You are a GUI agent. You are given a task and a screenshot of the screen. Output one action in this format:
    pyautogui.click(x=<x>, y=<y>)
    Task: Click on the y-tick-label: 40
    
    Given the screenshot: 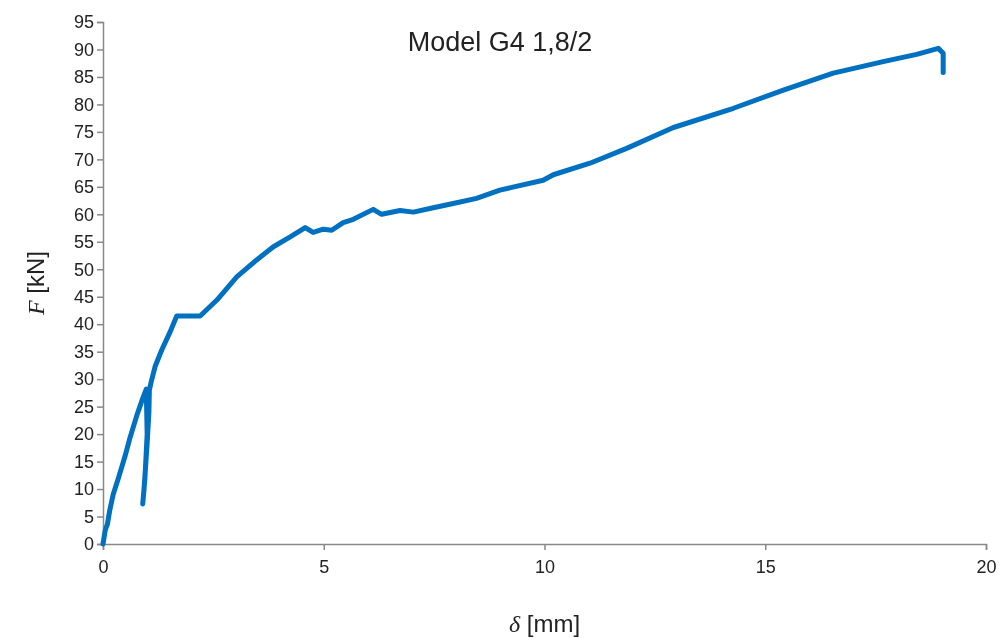 What is the action you would take?
    pyautogui.click(x=83, y=324)
    